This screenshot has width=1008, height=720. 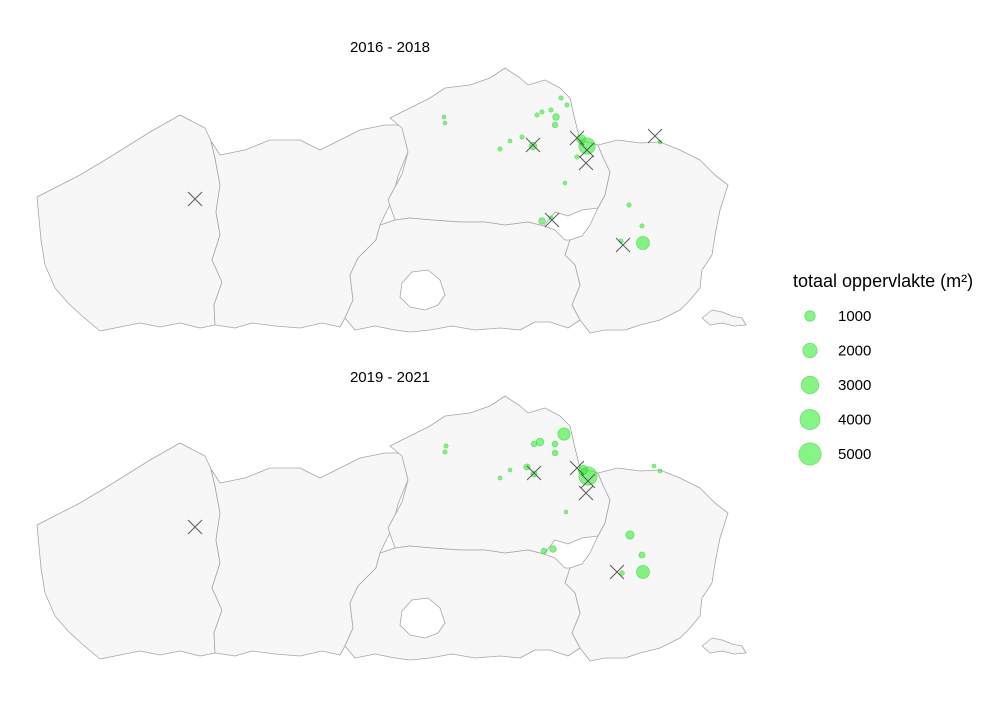 What do you see at coordinates (390, 47) in the screenshot?
I see `panel-title: 2016 - 2018` at bounding box center [390, 47].